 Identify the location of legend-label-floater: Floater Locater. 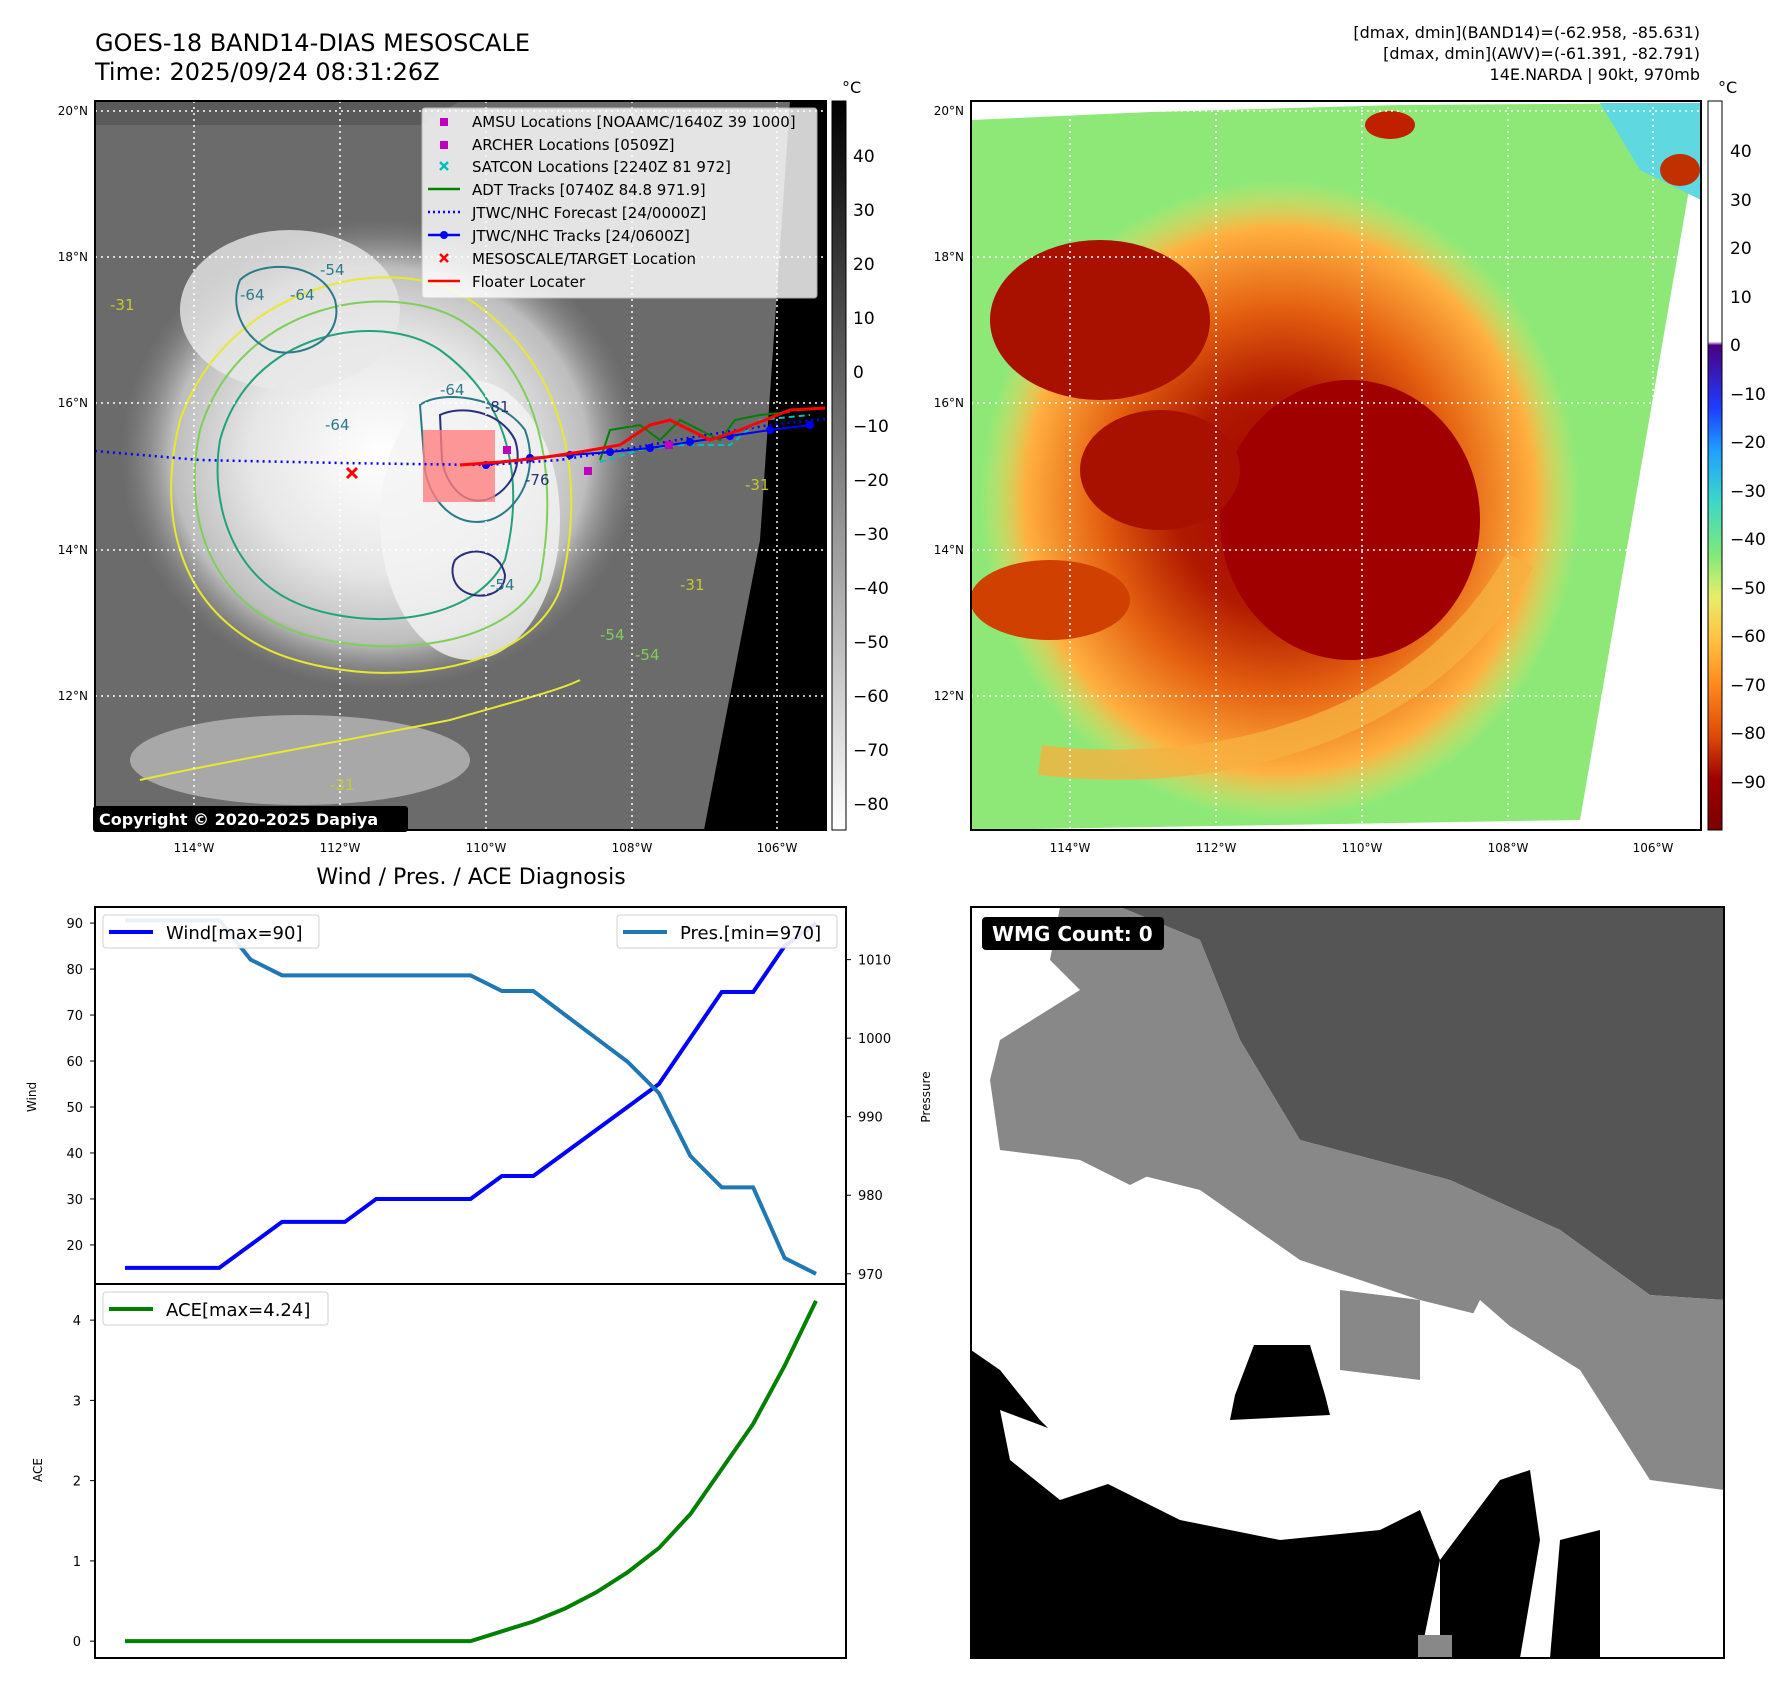
(529, 282).